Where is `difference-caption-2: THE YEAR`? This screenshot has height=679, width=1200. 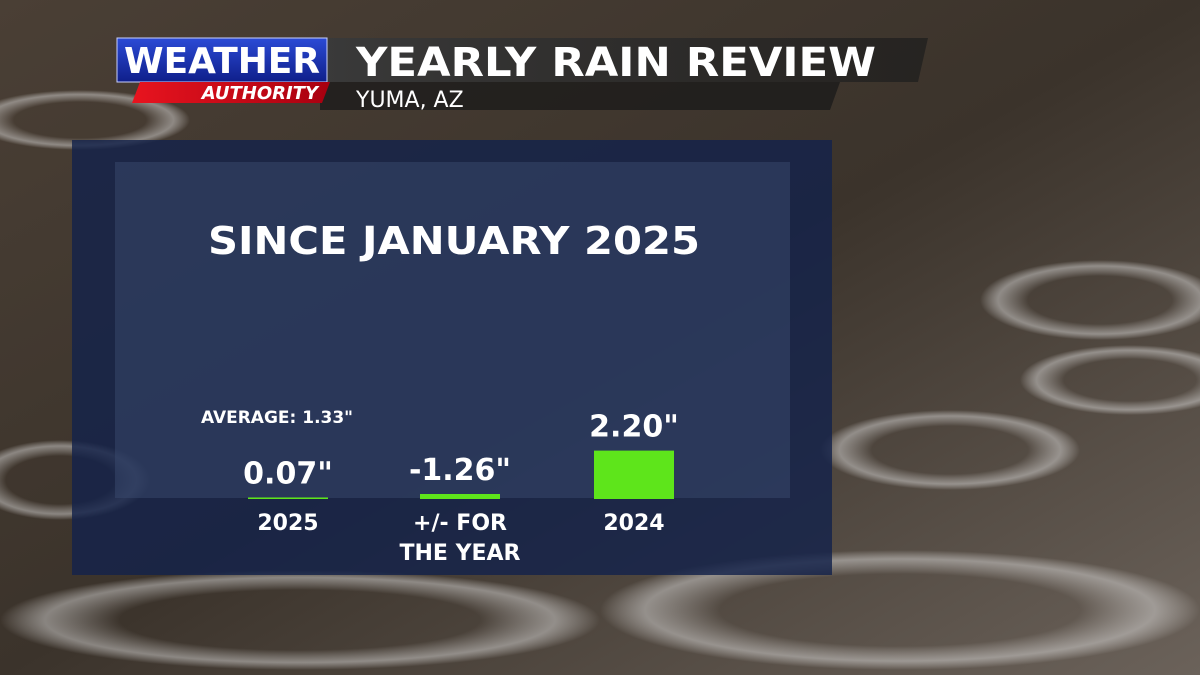 difference-caption-2: THE YEAR is located at coordinates (459, 553).